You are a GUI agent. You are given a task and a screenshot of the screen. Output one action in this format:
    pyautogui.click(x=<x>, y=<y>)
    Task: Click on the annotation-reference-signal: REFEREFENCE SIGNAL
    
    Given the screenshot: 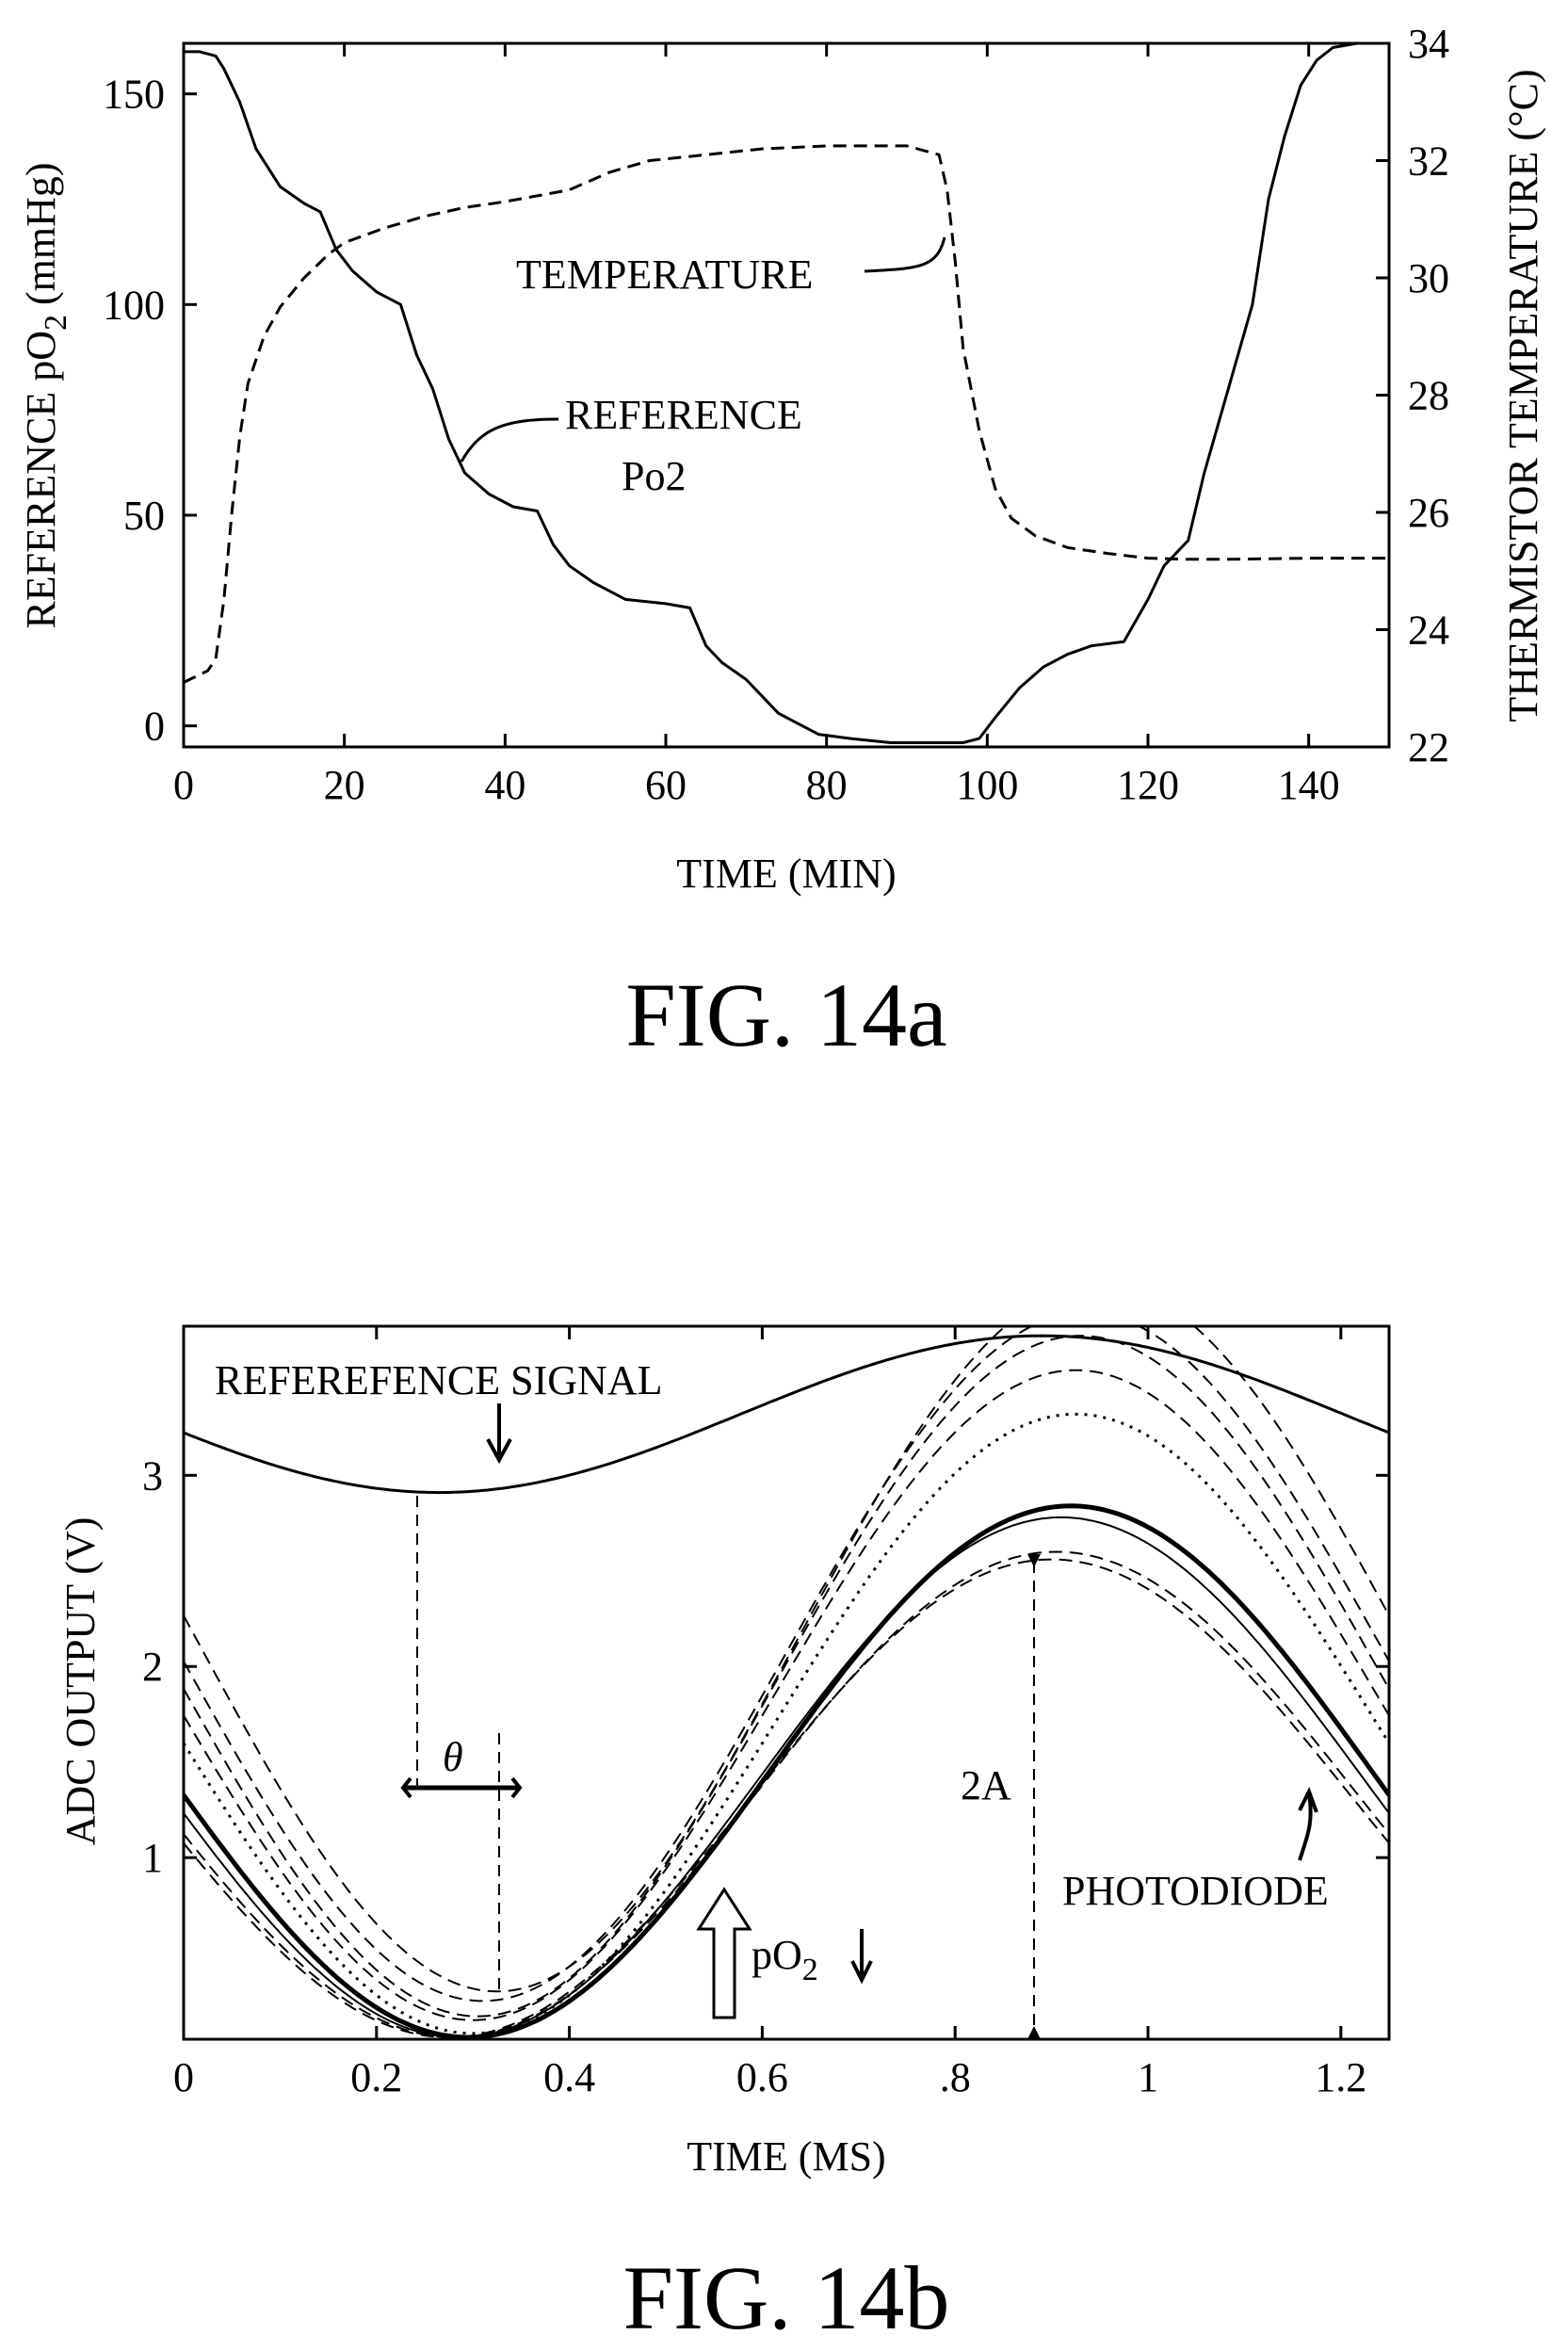 What is the action you would take?
    pyautogui.click(x=438, y=1380)
    